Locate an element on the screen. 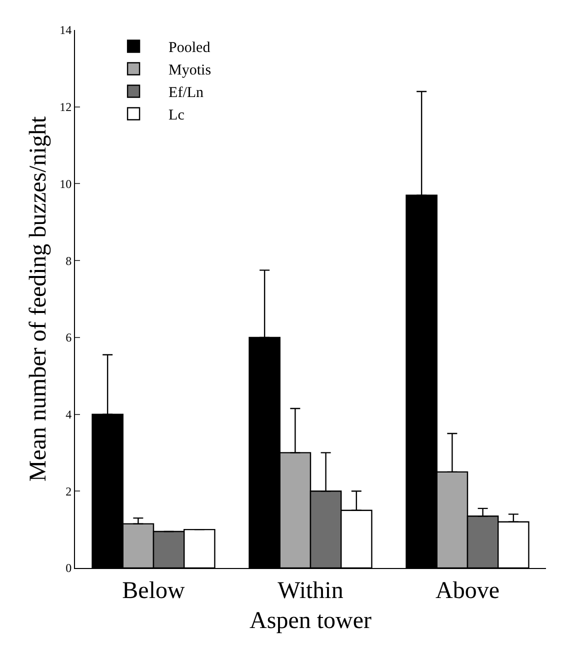 The image size is (566, 663). x-tick-label: Below is located at coordinates (154, 591).